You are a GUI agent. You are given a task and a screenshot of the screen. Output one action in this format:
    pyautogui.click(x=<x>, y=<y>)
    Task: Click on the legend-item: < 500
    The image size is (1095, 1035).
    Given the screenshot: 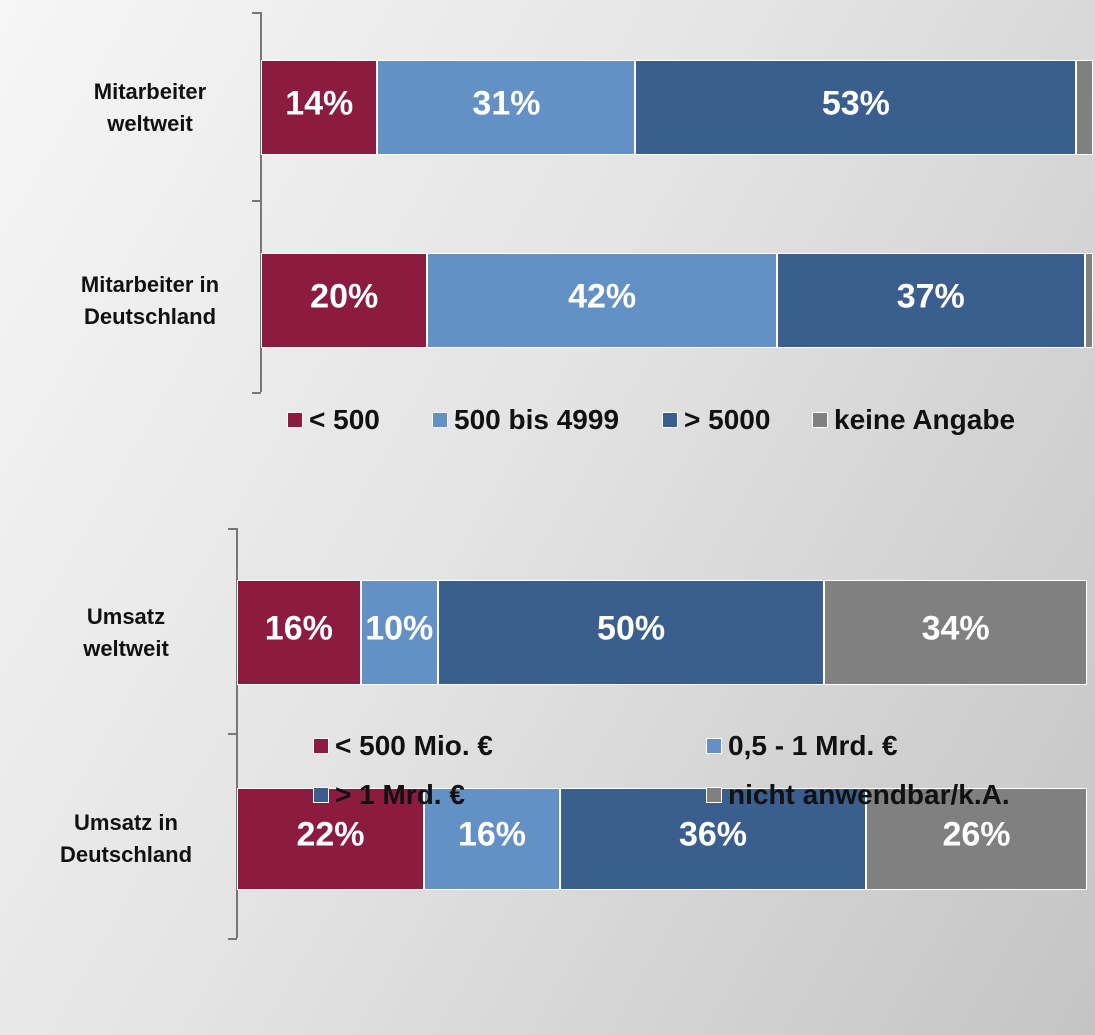 What is the action you would take?
    pyautogui.click(x=333, y=420)
    